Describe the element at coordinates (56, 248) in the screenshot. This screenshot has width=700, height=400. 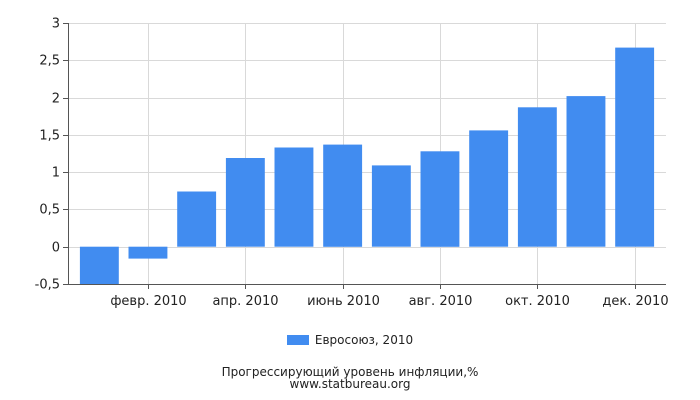
I see `y-tick-label: 0` at that location.